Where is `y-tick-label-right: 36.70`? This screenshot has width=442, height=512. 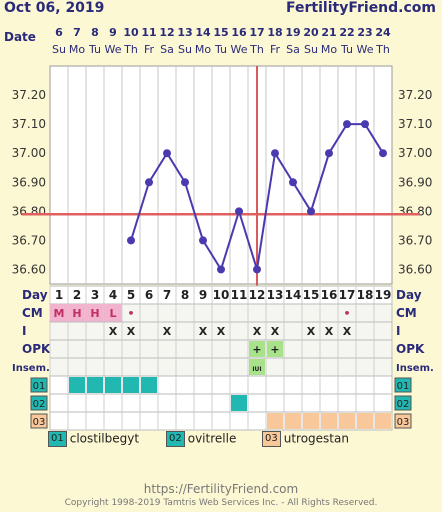 y-tick-label-right: 36.70 is located at coordinates (415, 240).